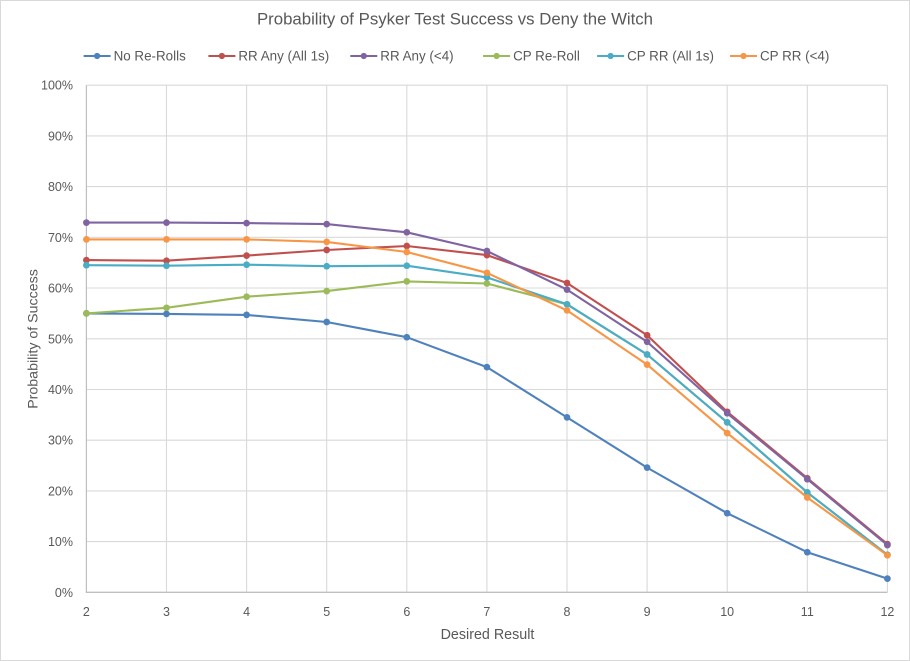 The image size is (910, 661). What do you see at coordinates (60, 390) in the screenshot?
I see `svg-text: 40%` at bounding box center [60, 390].